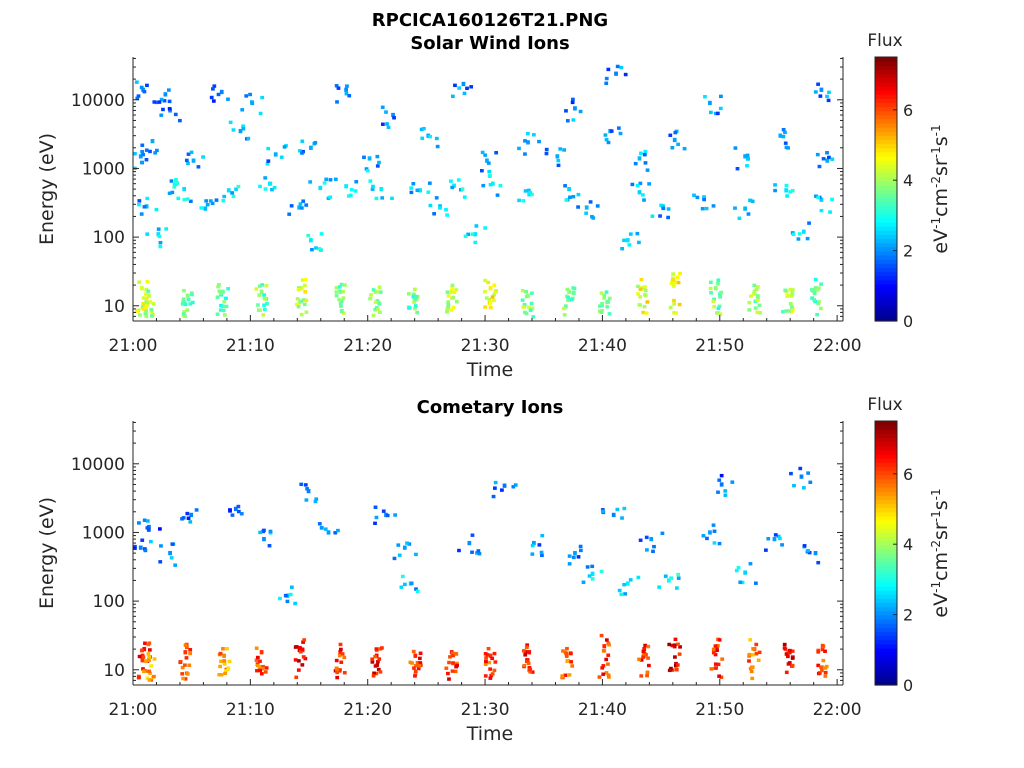 This screenshot has height=768, width=1024. Describe the element at coordinates (940, 552) in the screenshot. I see `colorbar-units: eV-1cm-2sr-1s-1` at that location.